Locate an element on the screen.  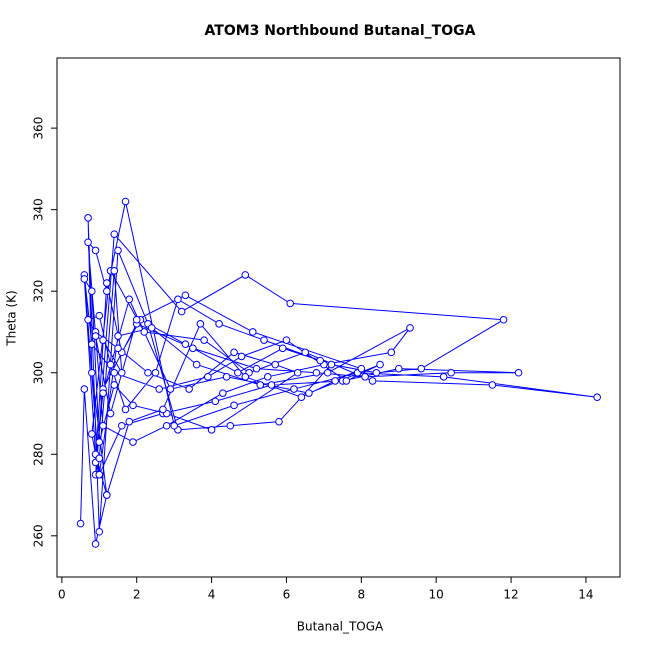
x-tick-label: 14 is located at coordinates (585, 595).